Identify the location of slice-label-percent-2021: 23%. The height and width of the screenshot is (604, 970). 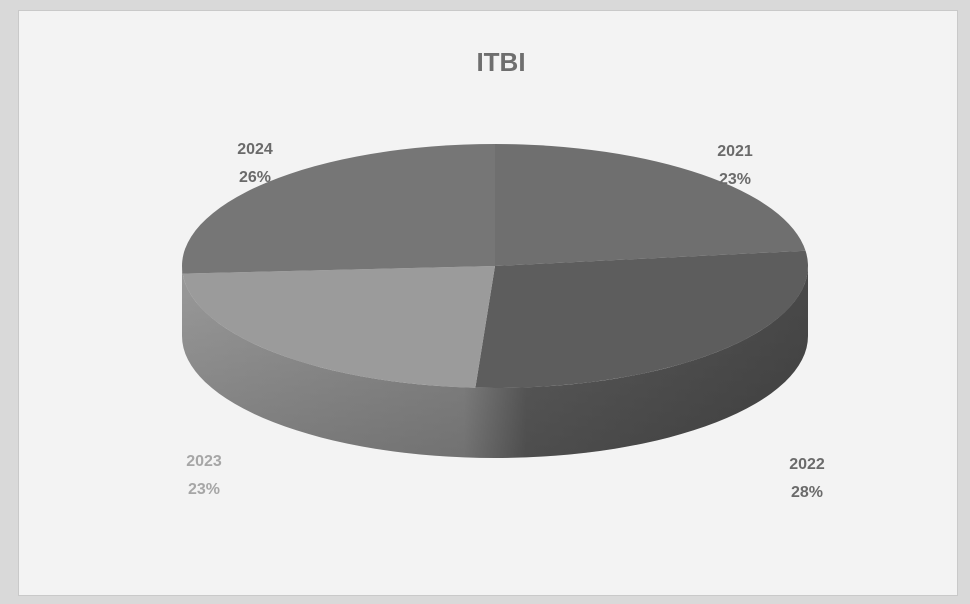
(735, 179).